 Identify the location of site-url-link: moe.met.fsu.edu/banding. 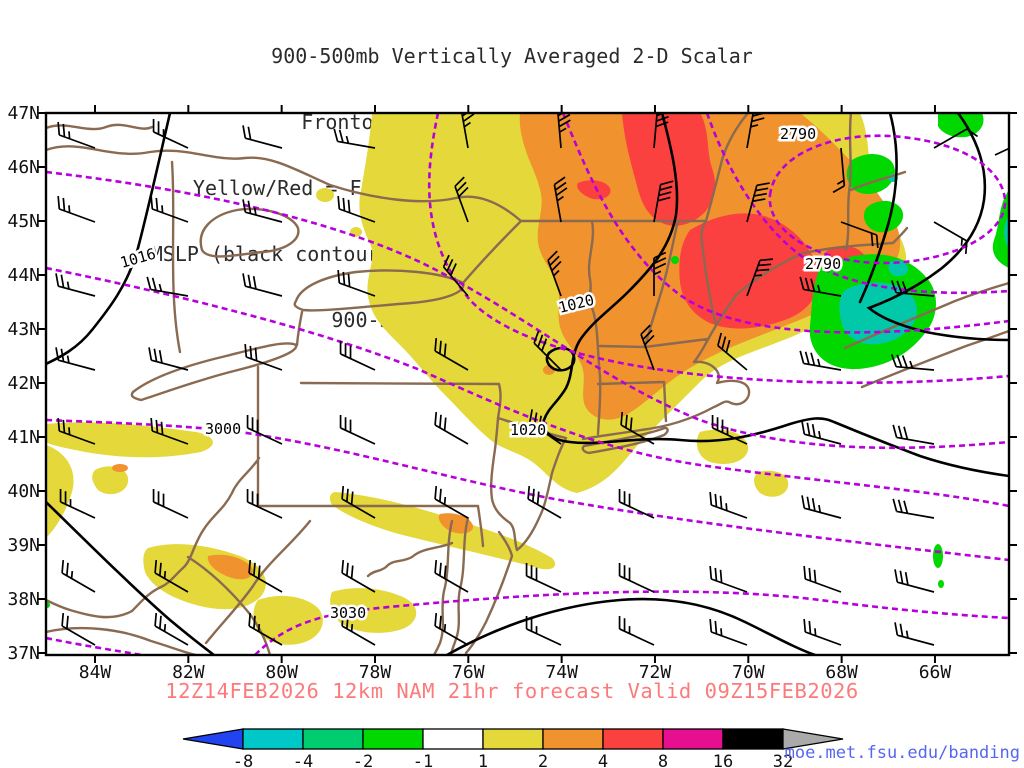
(902, 753).